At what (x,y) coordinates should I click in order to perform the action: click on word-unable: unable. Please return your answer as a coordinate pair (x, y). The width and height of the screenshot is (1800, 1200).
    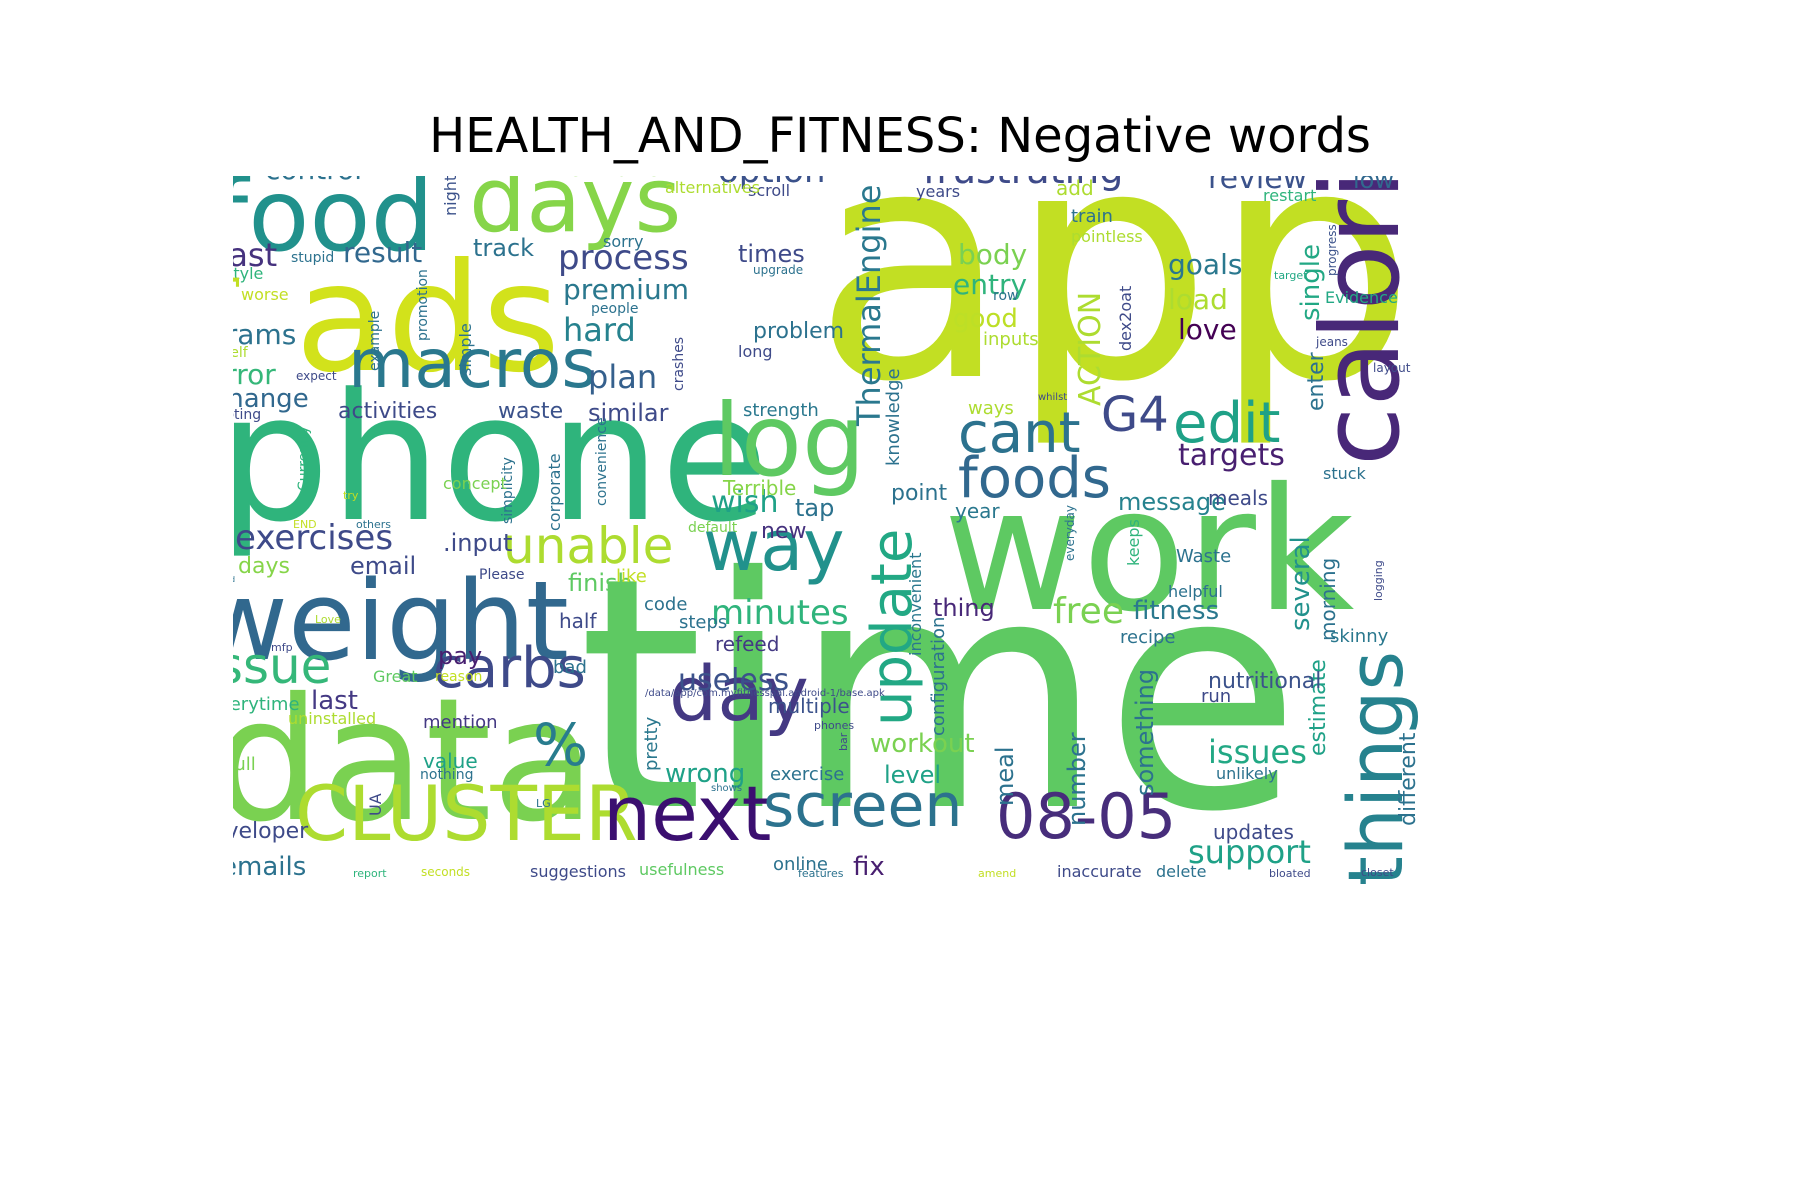
    Looking at the image, I should click on (588, 546).